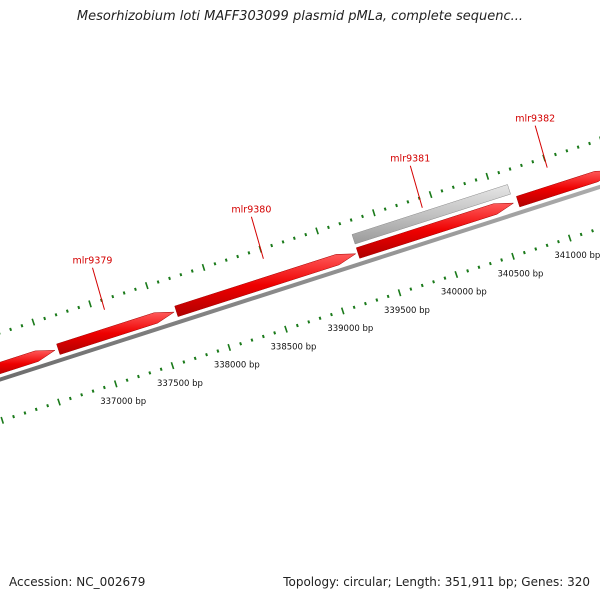 The image size is (600, 600). Describe the element at coordinates (115, 333) in the screenshot. I see `gene-mlr9379` at that location.